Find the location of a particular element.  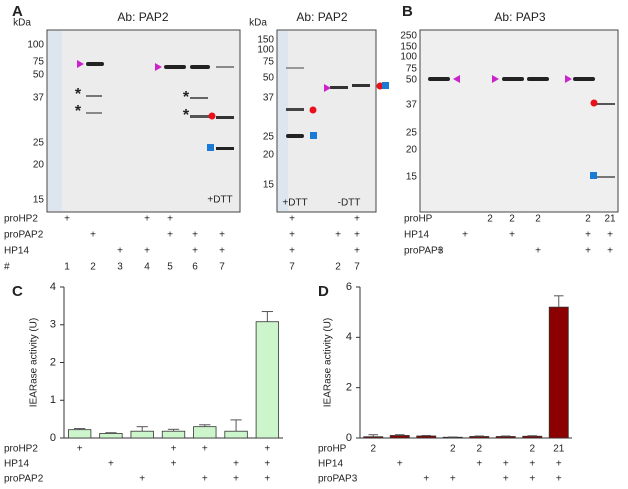

arrow-markers is located at coordinates (324, 76).